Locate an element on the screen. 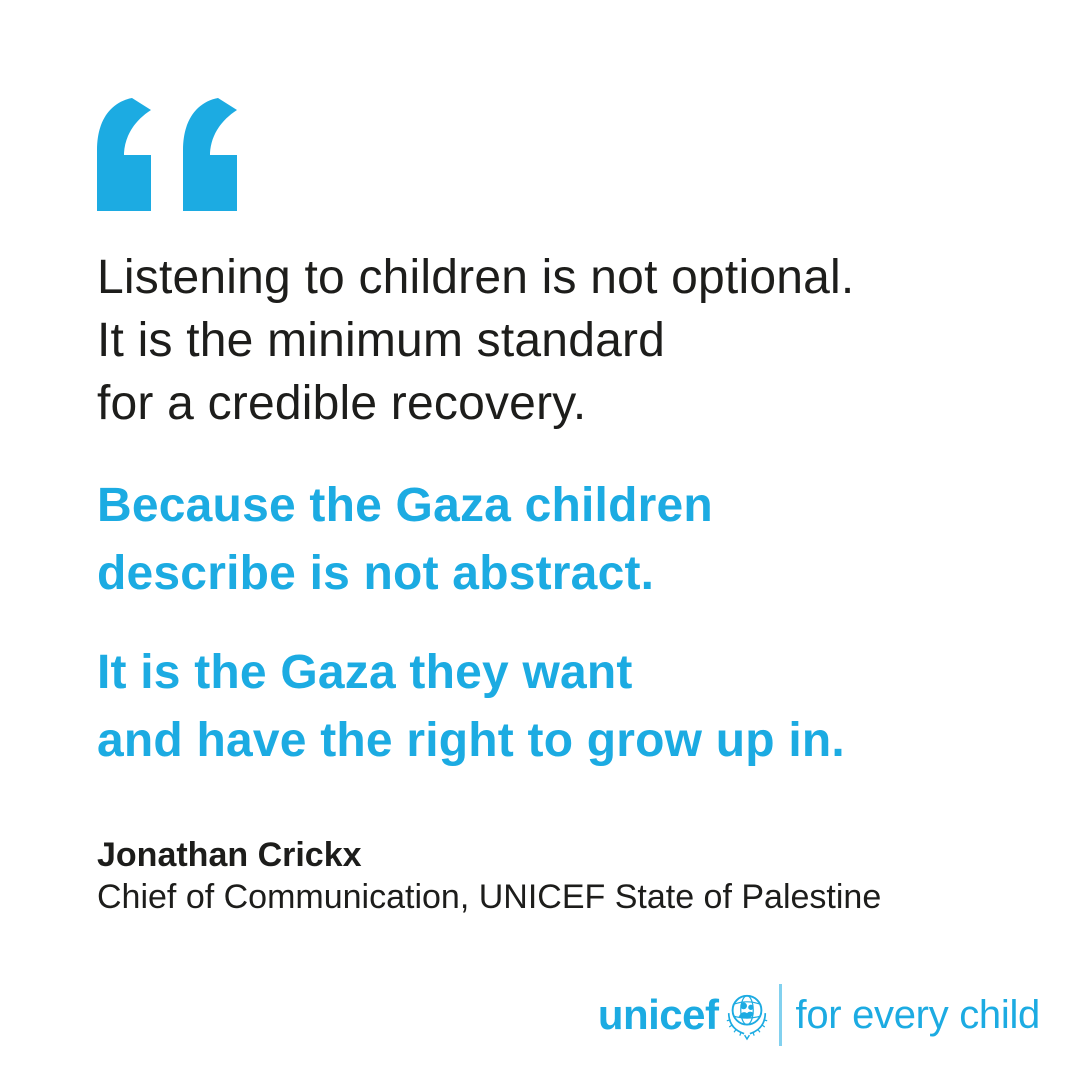  unicef-tagline: for every child is located at coordinates (918, 1015).